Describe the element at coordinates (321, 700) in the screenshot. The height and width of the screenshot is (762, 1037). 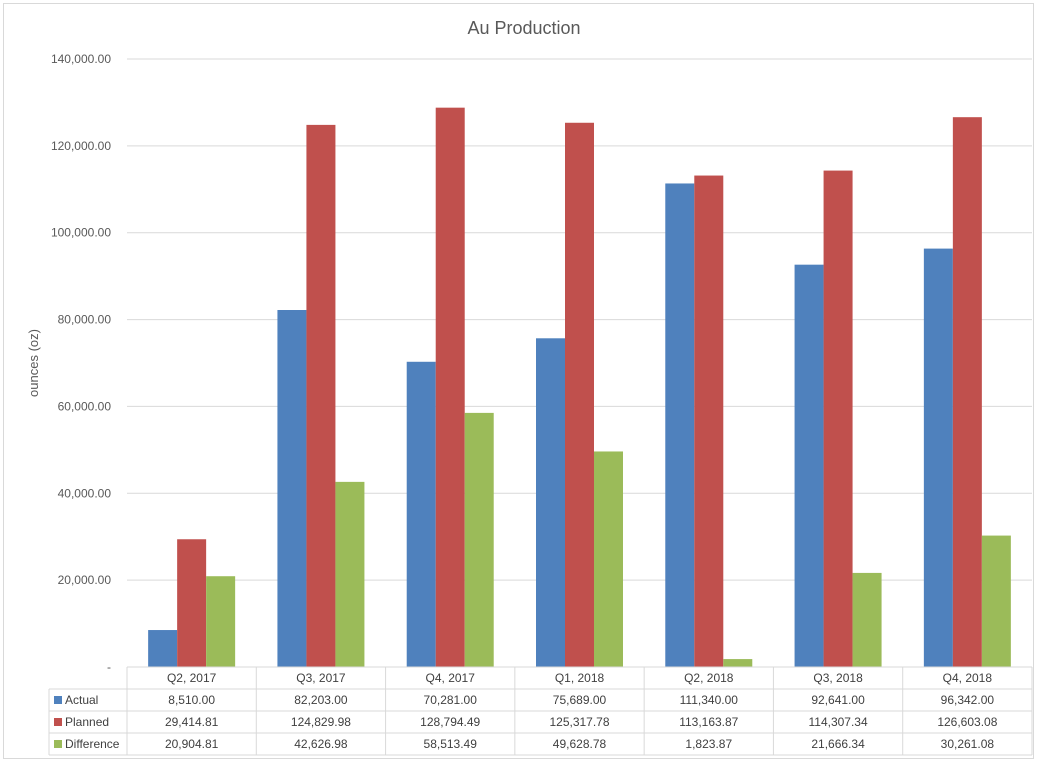
I see `data-label: 82,203.00` at that location.